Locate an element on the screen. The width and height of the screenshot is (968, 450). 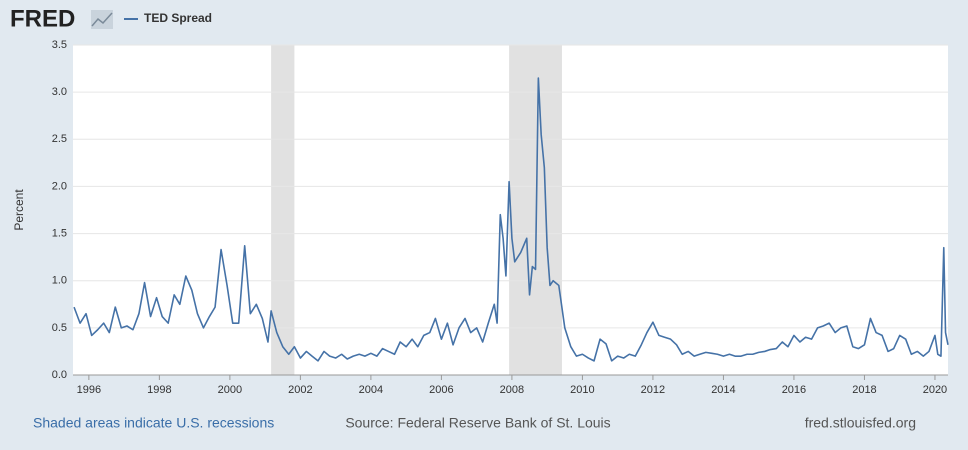
site: fred.stlouisfed.org is located at coordinates (860, 423).